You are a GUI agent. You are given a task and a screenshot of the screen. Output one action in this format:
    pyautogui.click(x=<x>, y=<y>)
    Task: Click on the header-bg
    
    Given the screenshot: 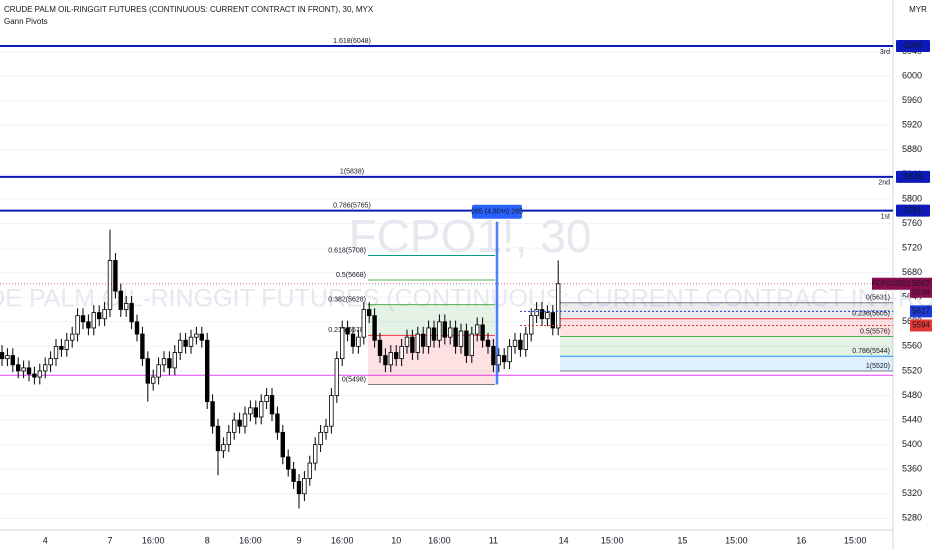 What is the action you would take?
    pyautogui.click(x=150, y=15)
    